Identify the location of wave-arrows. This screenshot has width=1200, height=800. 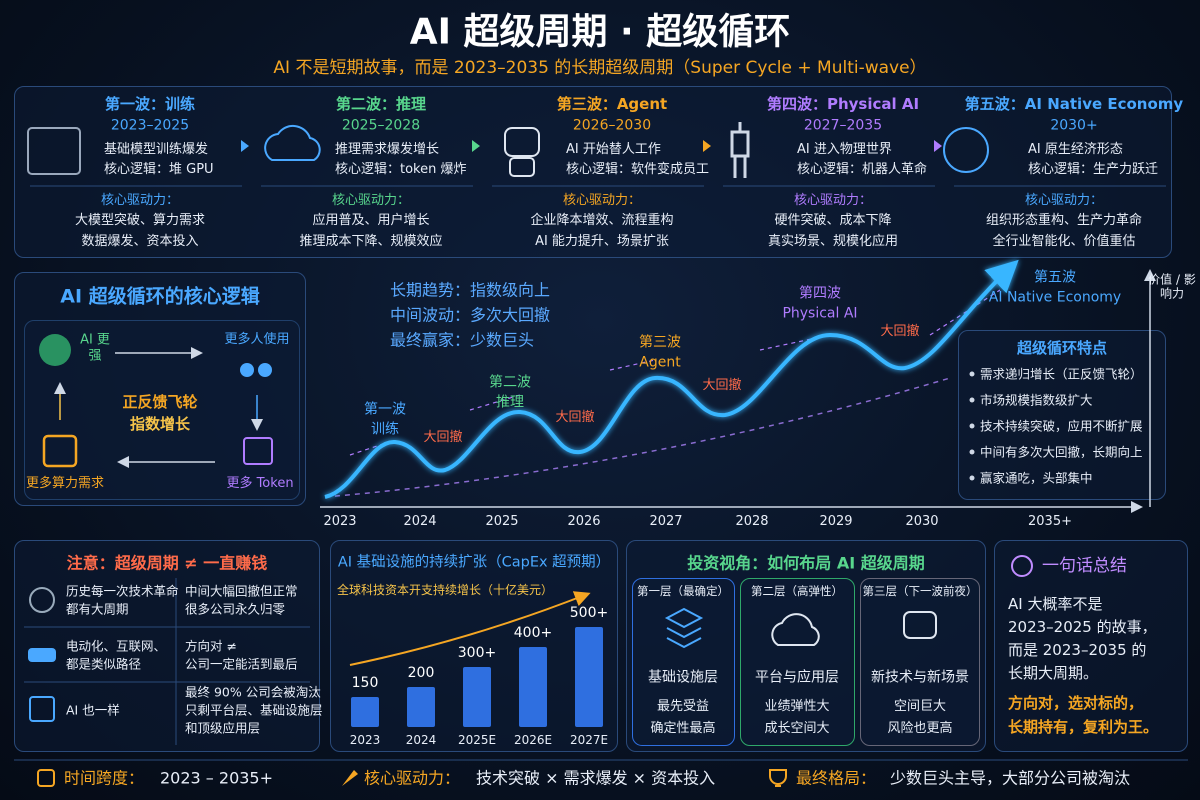
(675, 372).